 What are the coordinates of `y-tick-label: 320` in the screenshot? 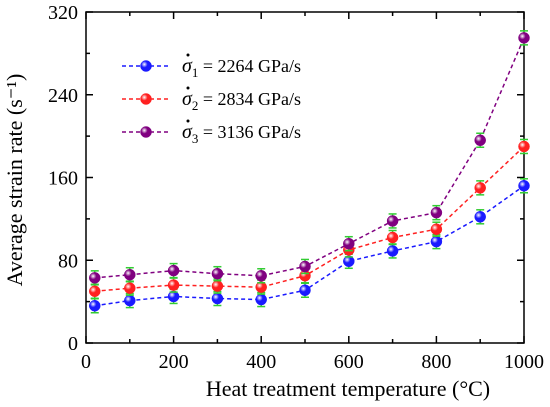 It's located at (63, 13).